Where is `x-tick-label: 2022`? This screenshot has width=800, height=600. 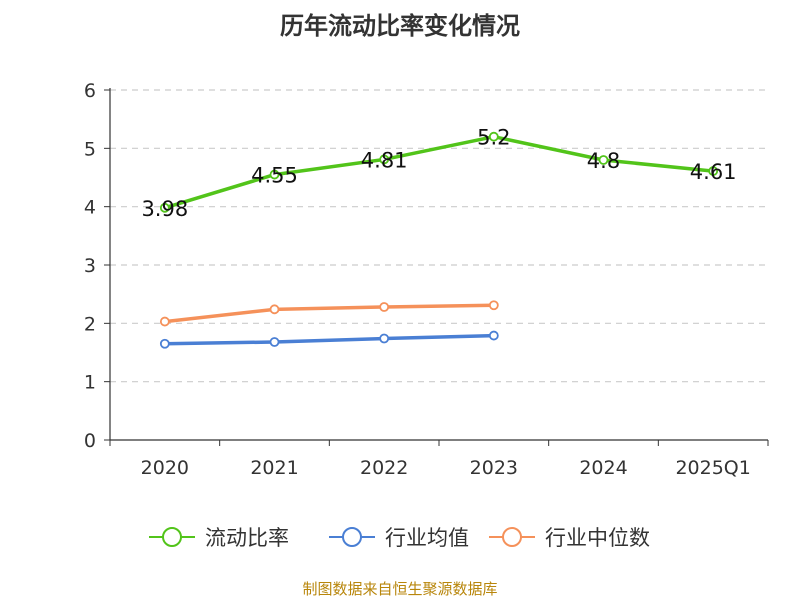
x-tick-label: 2022 is located at coordinates (384, 468).